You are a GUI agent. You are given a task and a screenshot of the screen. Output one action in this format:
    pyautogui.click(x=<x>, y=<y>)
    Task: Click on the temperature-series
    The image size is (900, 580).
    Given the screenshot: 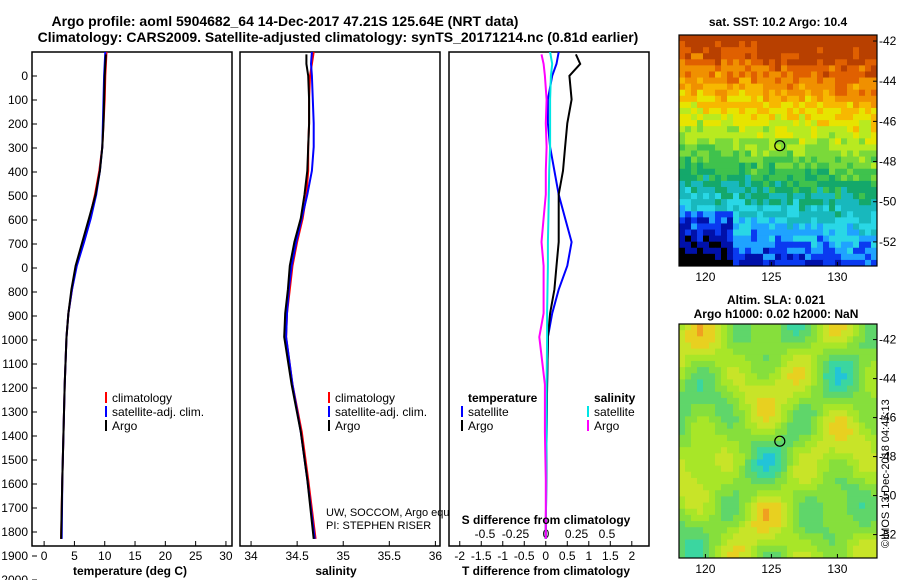 What is the action you would take?
    pyautogui.click(x=84, y=295)
    